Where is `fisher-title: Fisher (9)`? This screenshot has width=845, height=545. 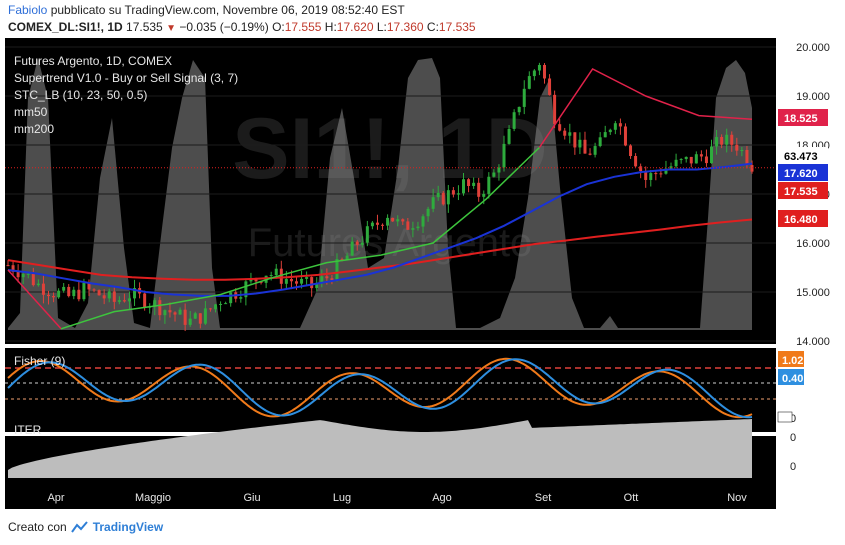 fisher-title: Fisher (9) is located at coordinates (39, 361).